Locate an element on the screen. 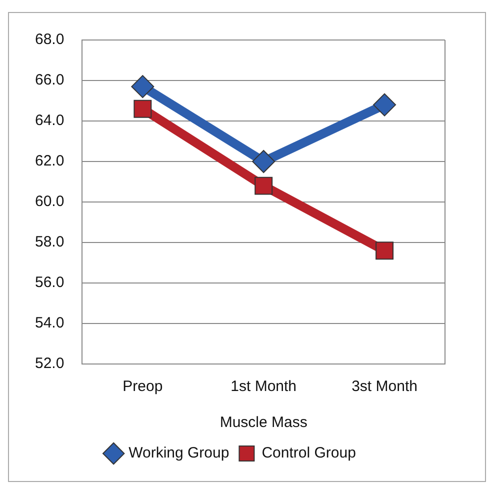 The height and width of the screenshot is (486, 488). legend-label: Working Group is located at coordinates (179, 453).